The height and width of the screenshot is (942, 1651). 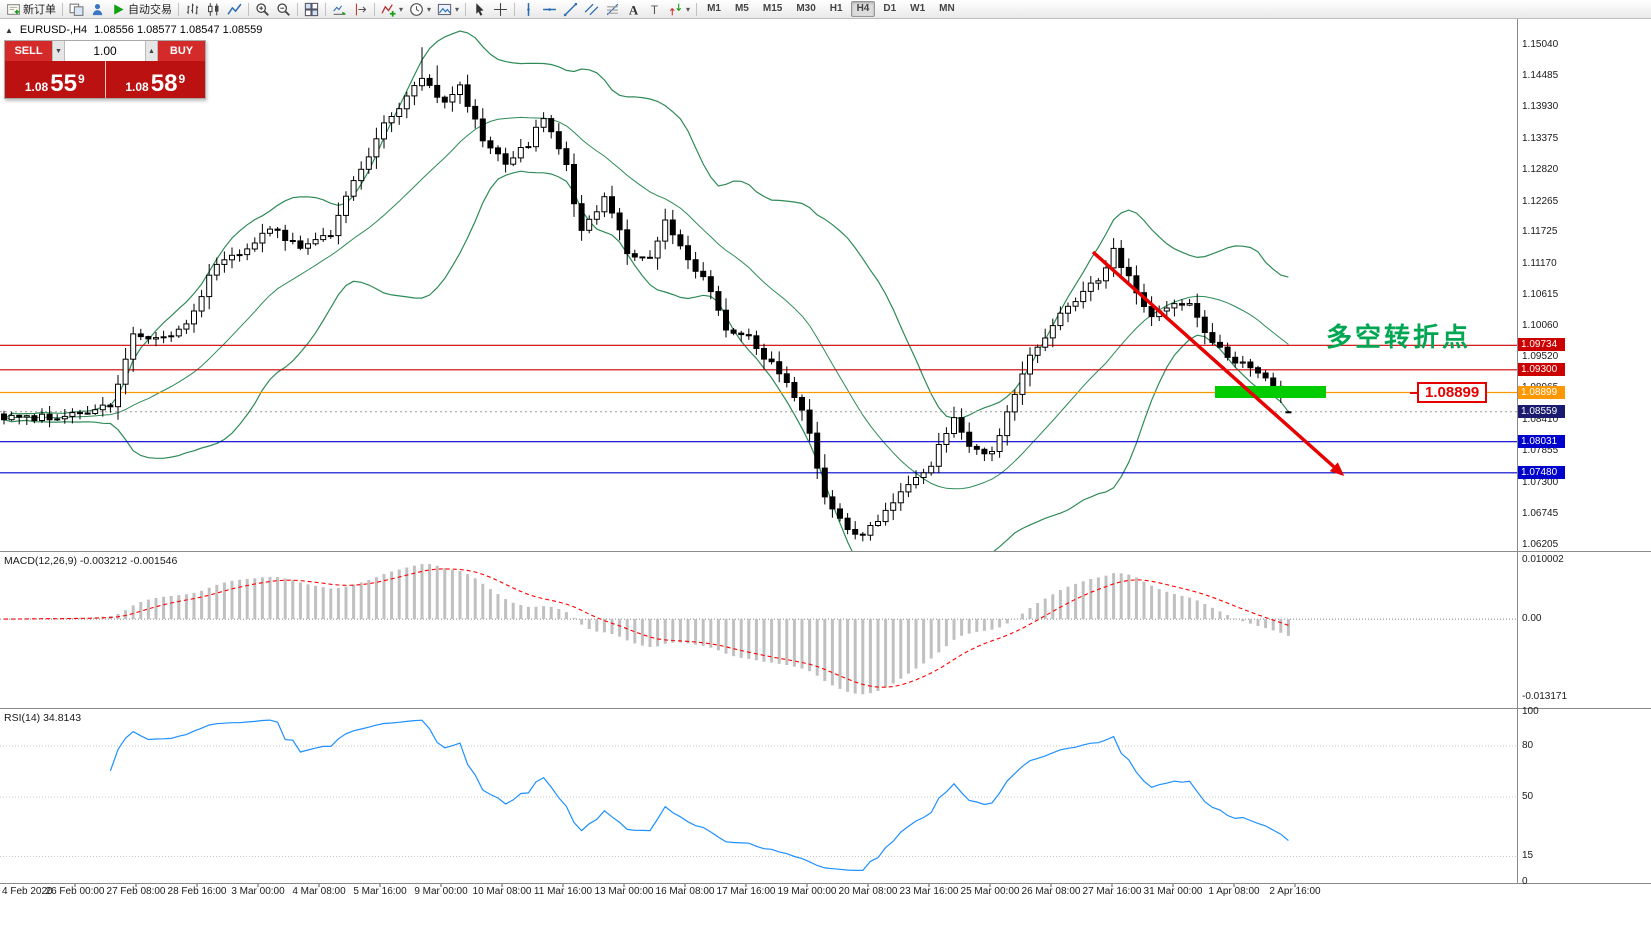 What do you see at coordinates (311, 9) in the screenshot?
I see `toolbar-tile-windows-button` at bounding box center [311, 9].